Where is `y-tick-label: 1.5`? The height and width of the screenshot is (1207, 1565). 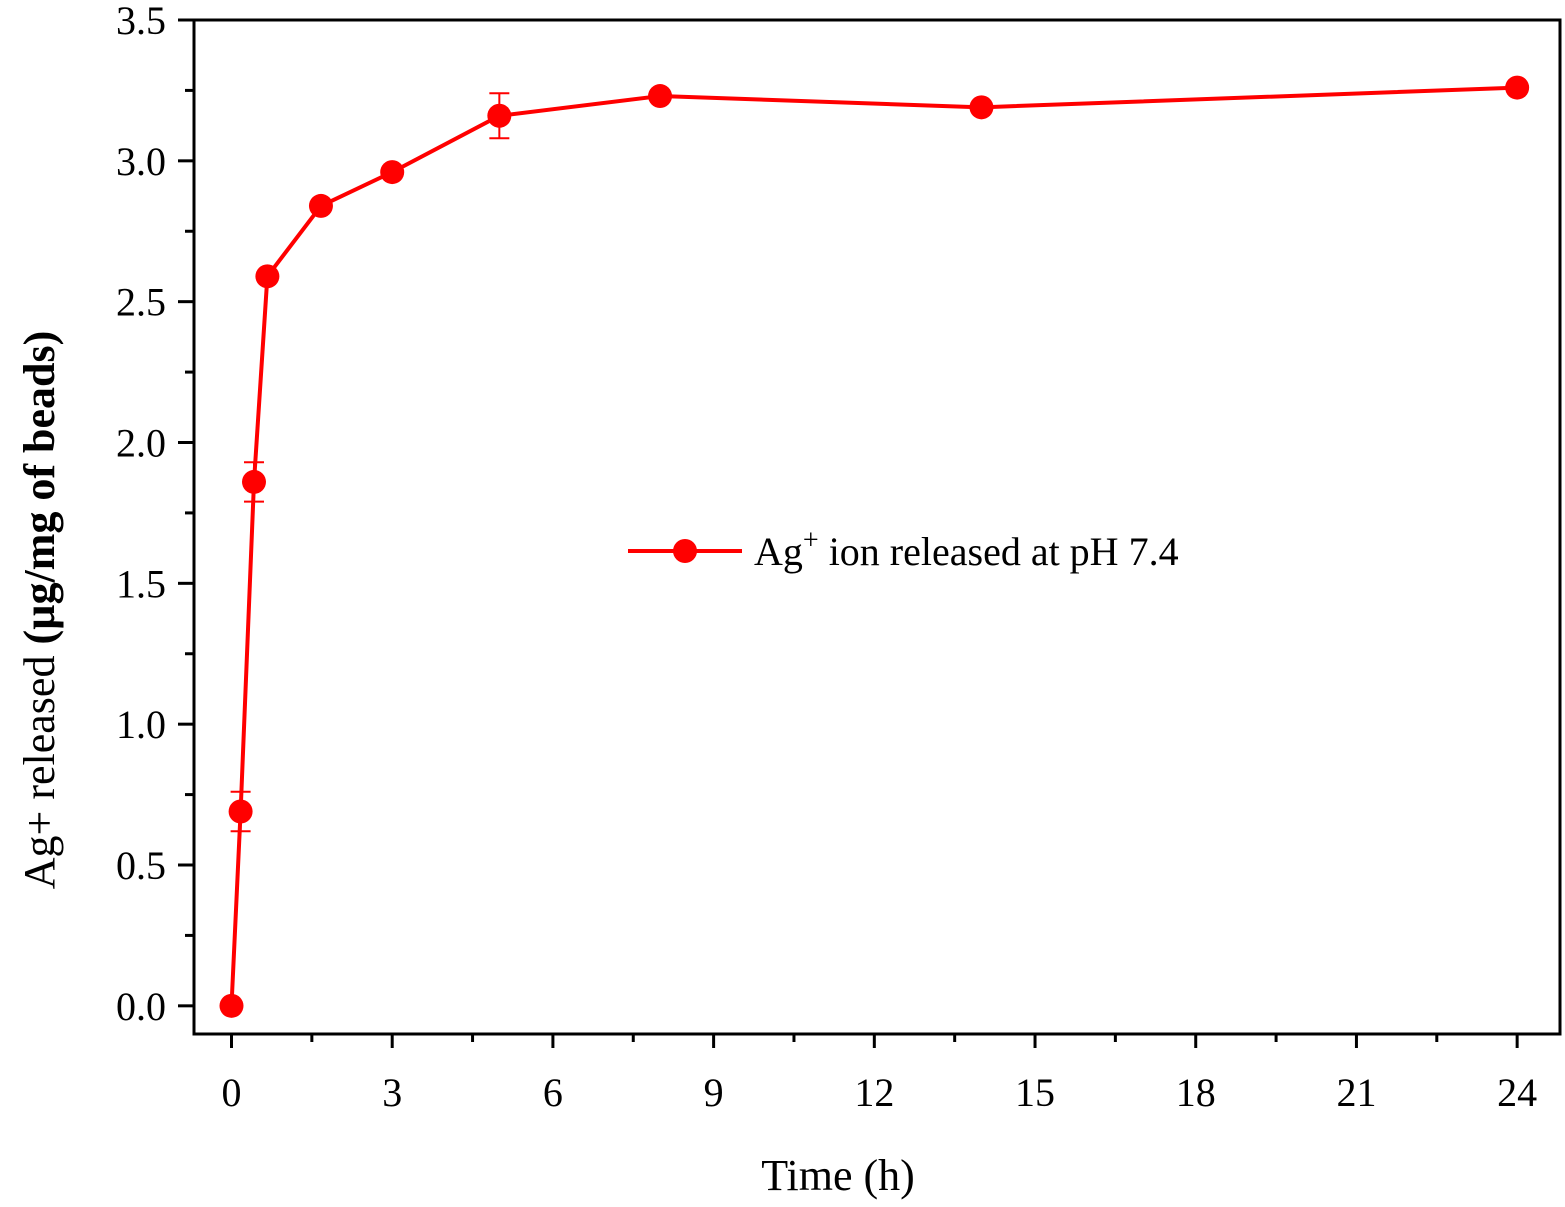 y-tick-label: 1.5 is located at coordinates (141, 583).